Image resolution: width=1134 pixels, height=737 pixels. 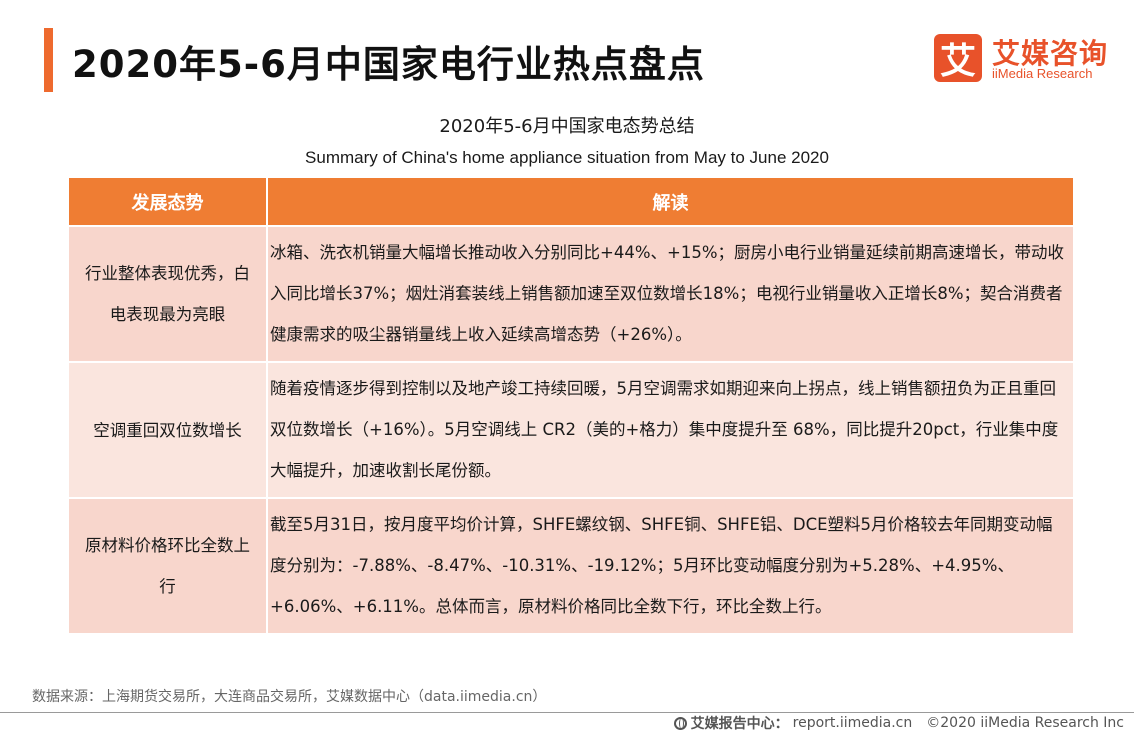 I want to click on header-interpretation: 解读, so click(x=670, y=202).